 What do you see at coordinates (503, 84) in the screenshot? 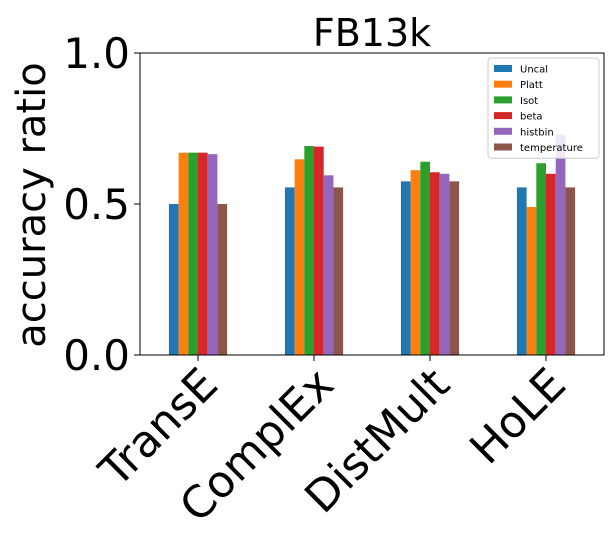
I see `legend-swatch-platt` at bounding box center [503, 84].